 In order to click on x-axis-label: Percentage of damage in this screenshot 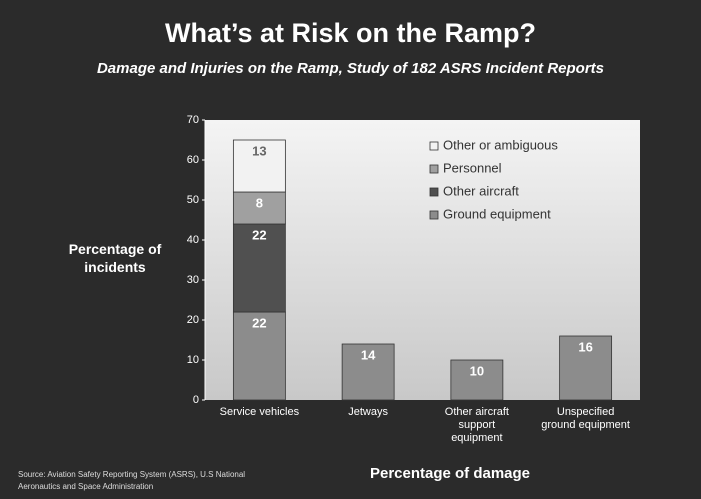, I will do `click(450, 473)`.